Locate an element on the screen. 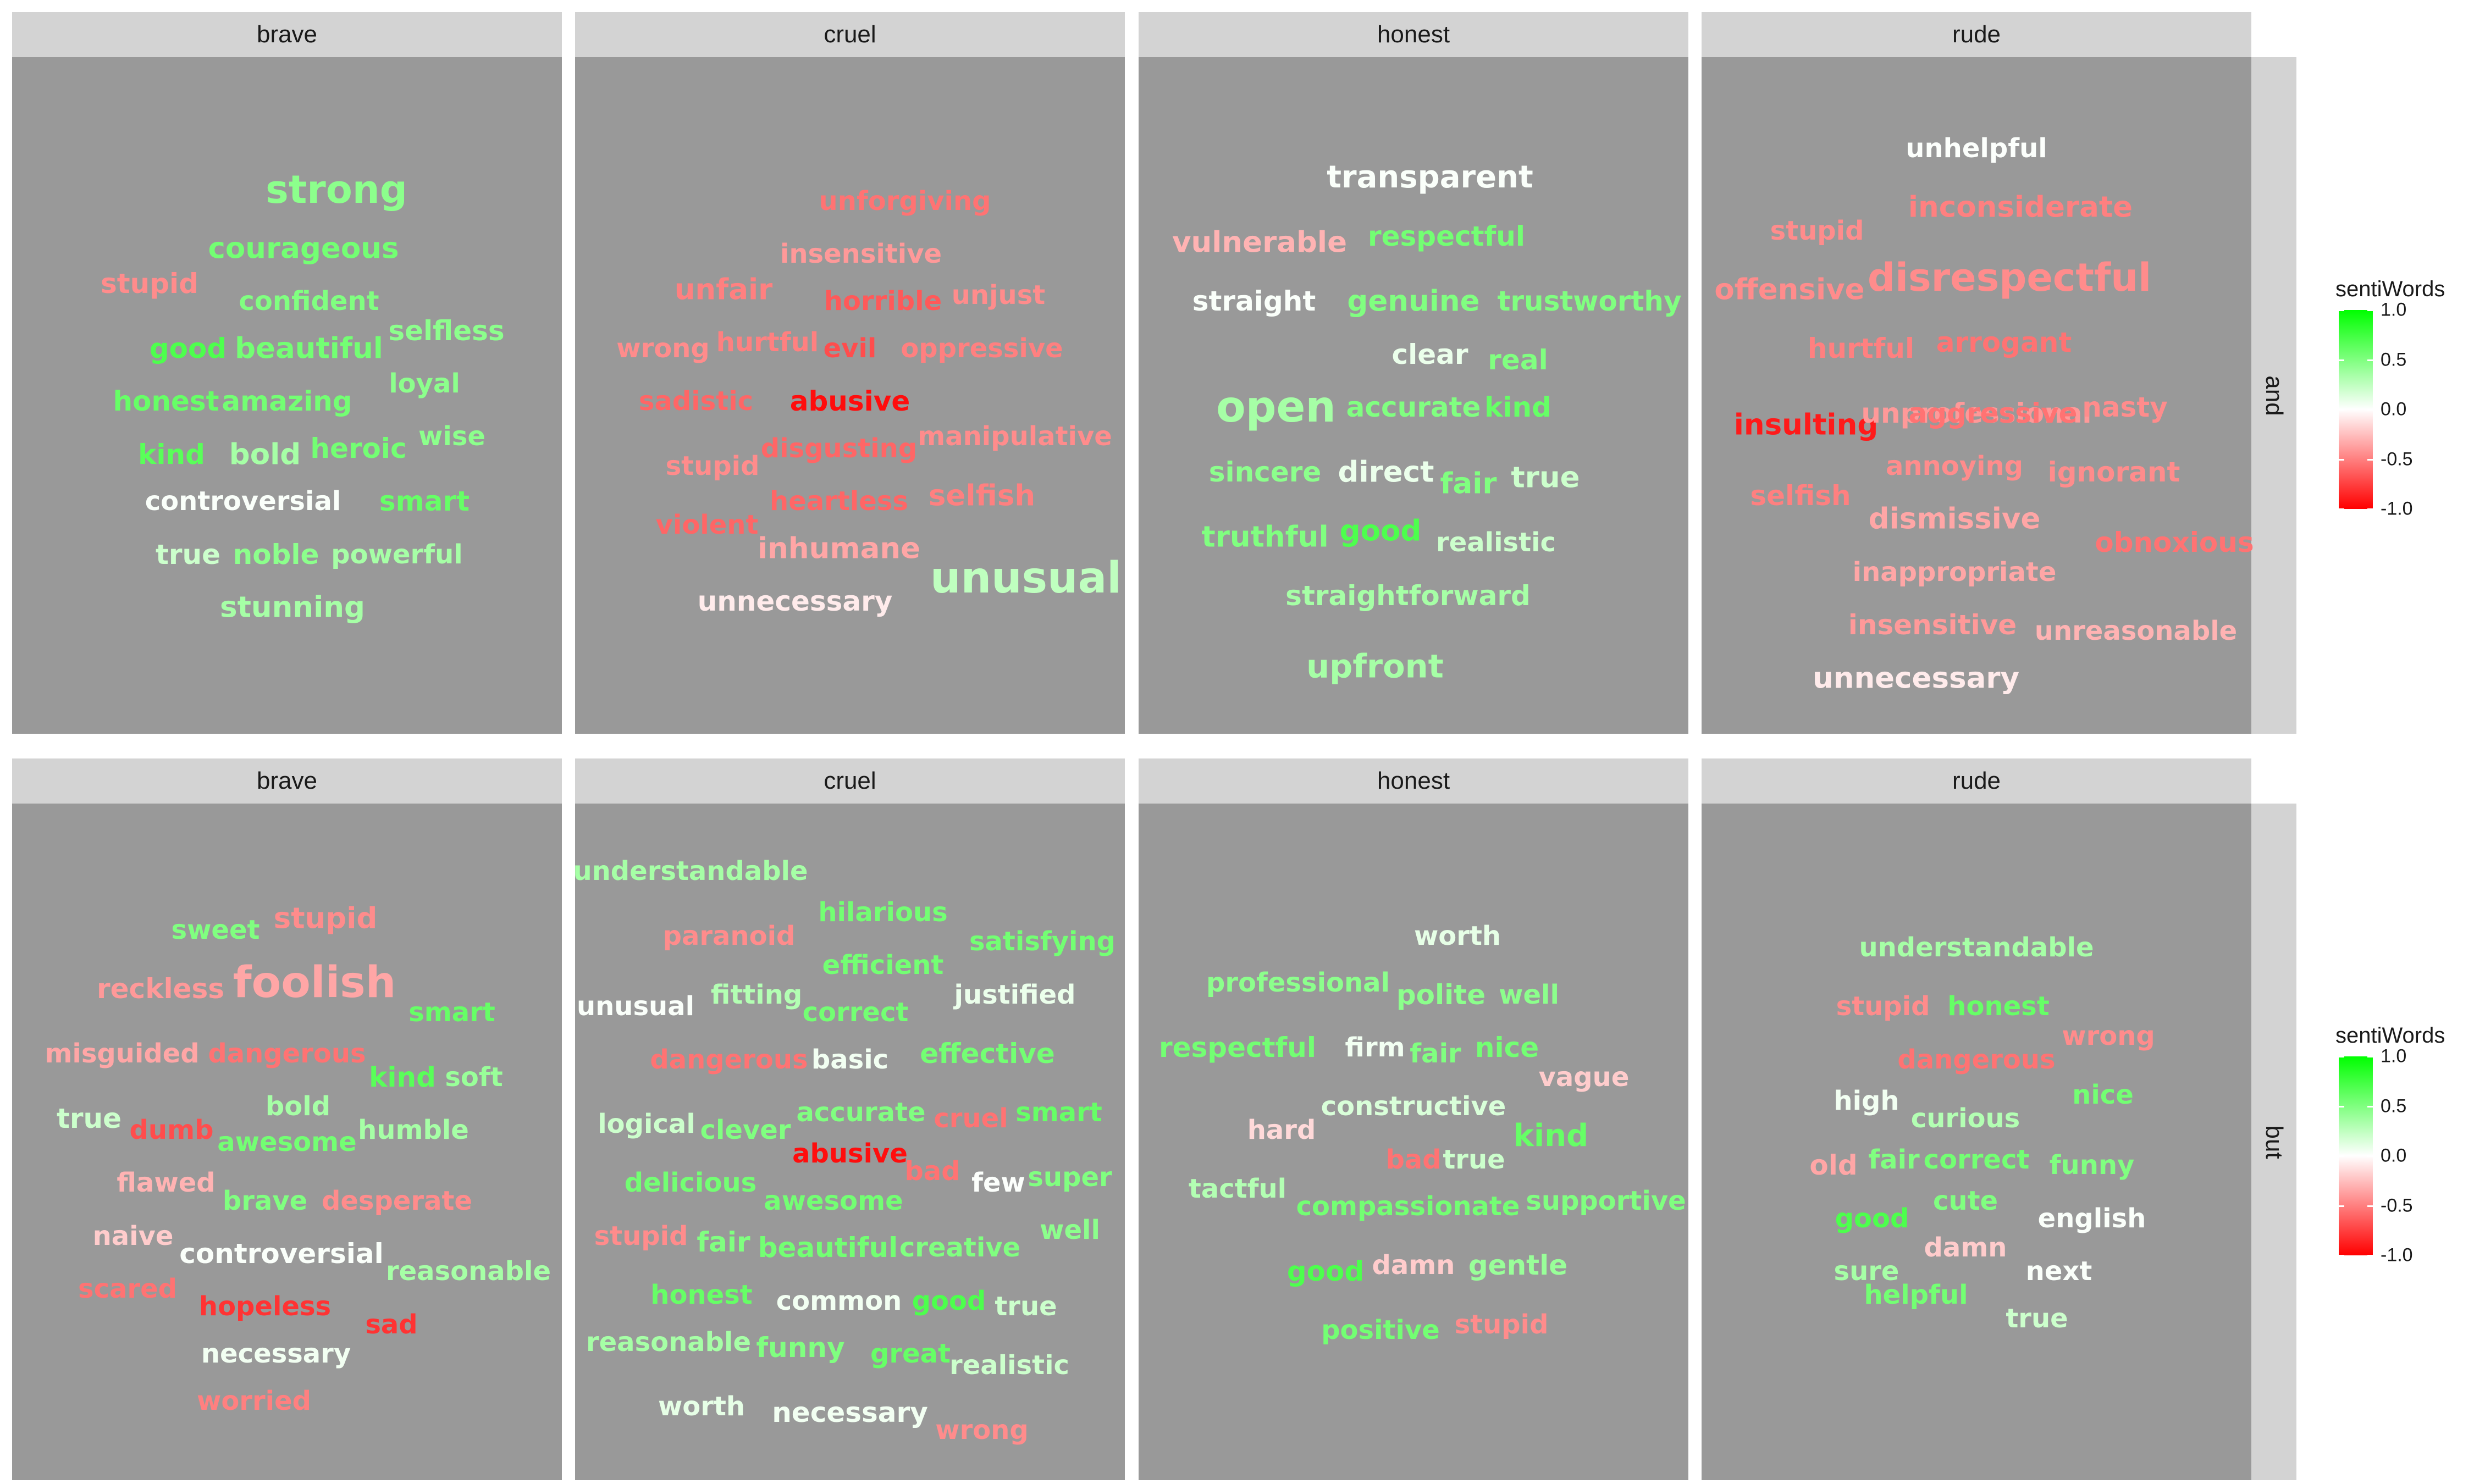  cloud-word: confident is located at coordinates (309, 301).